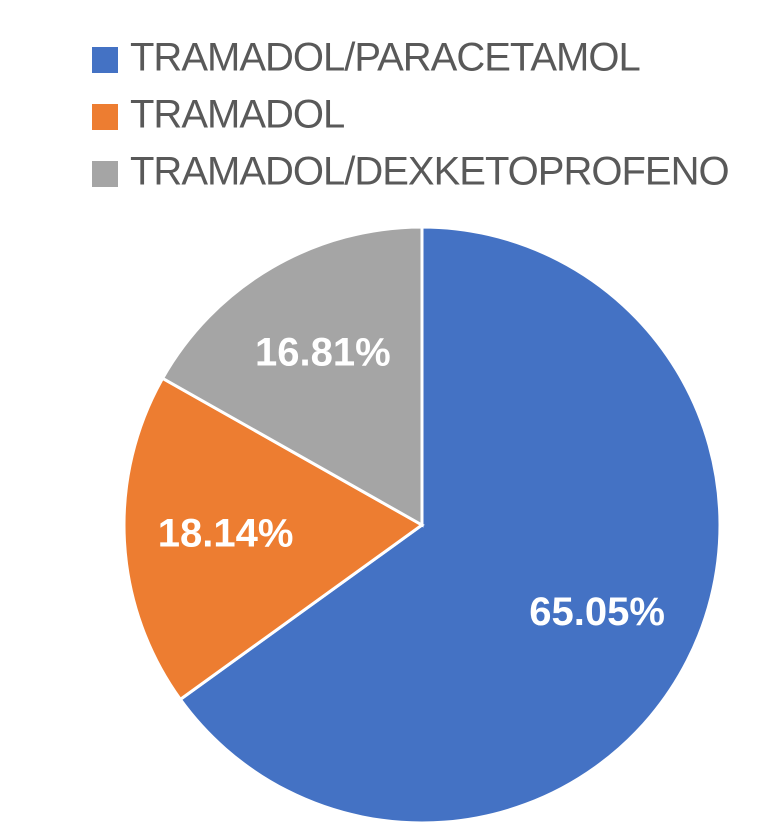 The width and height of the screenshot is (760, 832). Describe the element at coordinates (226, 533) in the screenshot. I see `data-label: 18.14%` at that location.